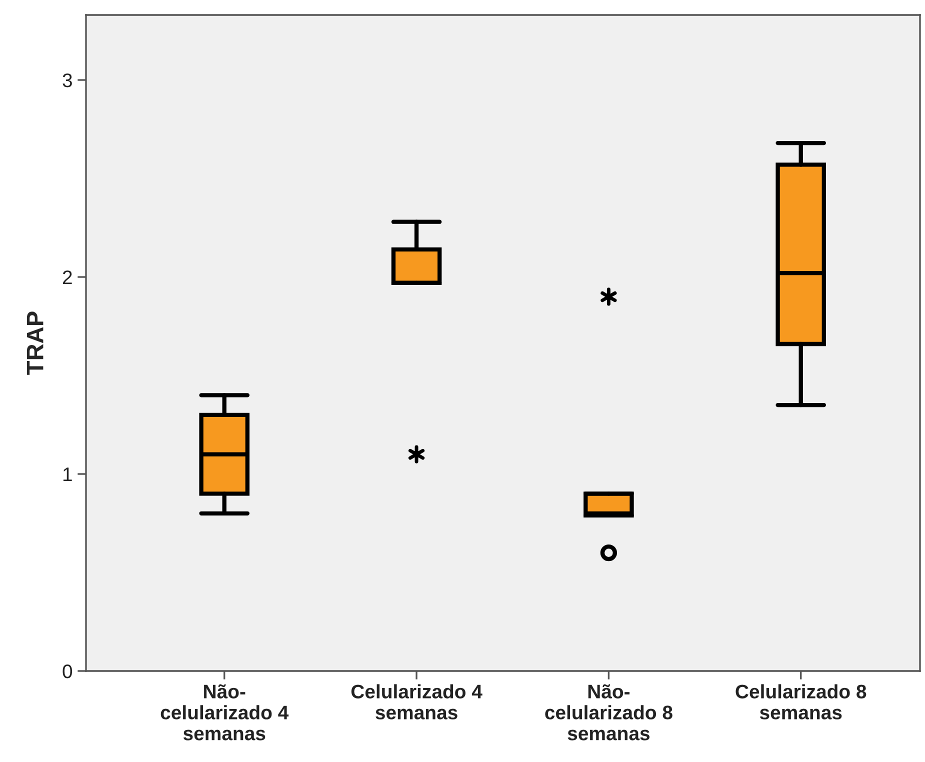  What do you see at coordinates (67, 277) in the screenshot?
I see `y-tick-label: 2` at bounding box center [67, 277].